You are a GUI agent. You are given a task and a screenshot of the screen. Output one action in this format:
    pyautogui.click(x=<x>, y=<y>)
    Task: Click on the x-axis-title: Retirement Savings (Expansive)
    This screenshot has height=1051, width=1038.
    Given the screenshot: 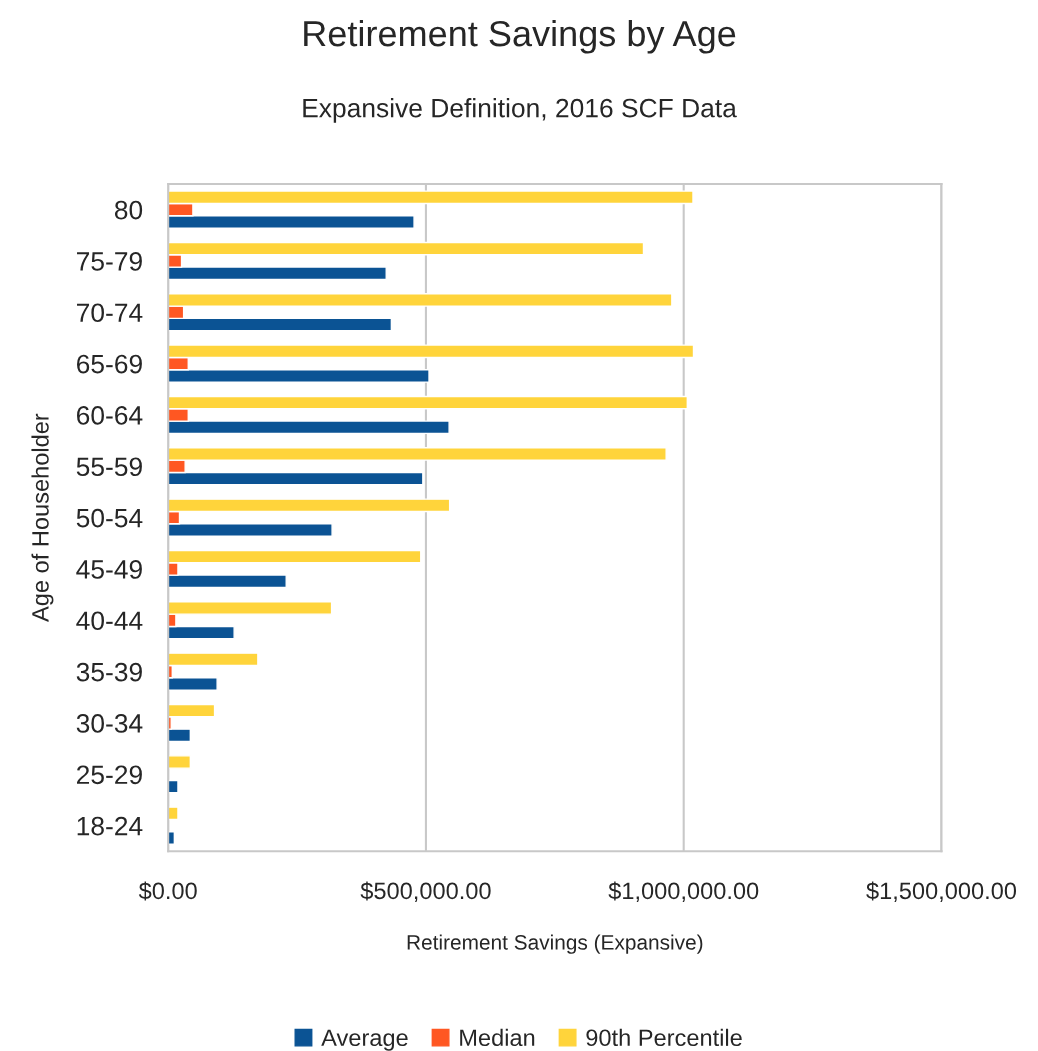 What is the action you would take?
    pyautogui.click(x=555, y=944)
    